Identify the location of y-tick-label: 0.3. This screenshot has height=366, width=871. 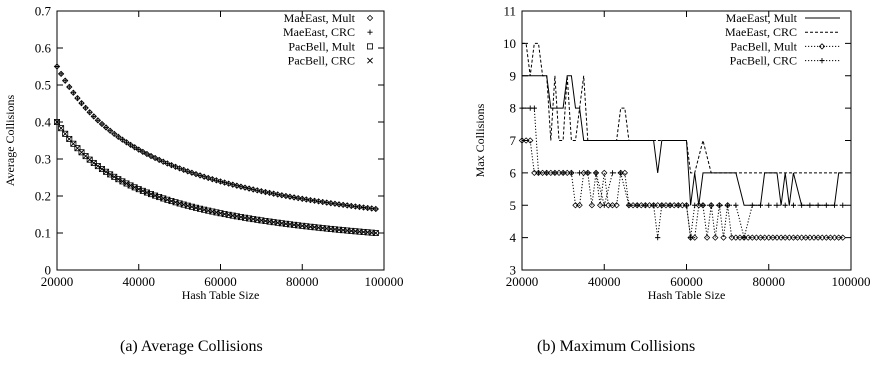
(43, 159).